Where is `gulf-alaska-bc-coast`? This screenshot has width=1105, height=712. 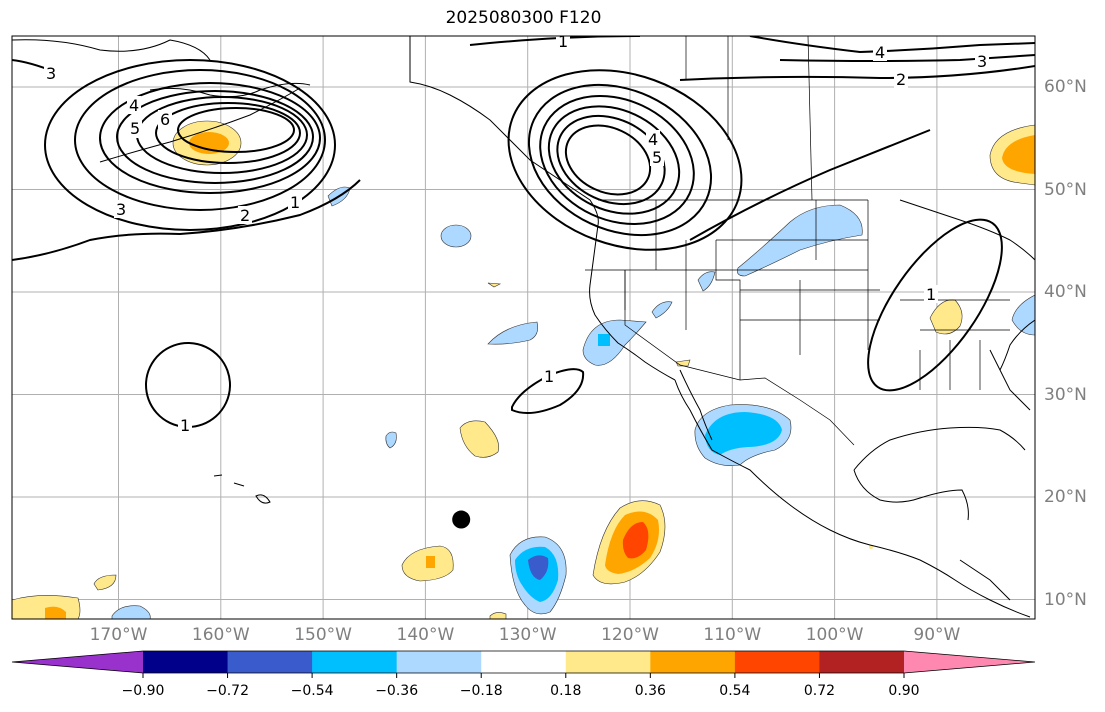 gulf-alaska-bc-coast is located at coordinates (504, 131).